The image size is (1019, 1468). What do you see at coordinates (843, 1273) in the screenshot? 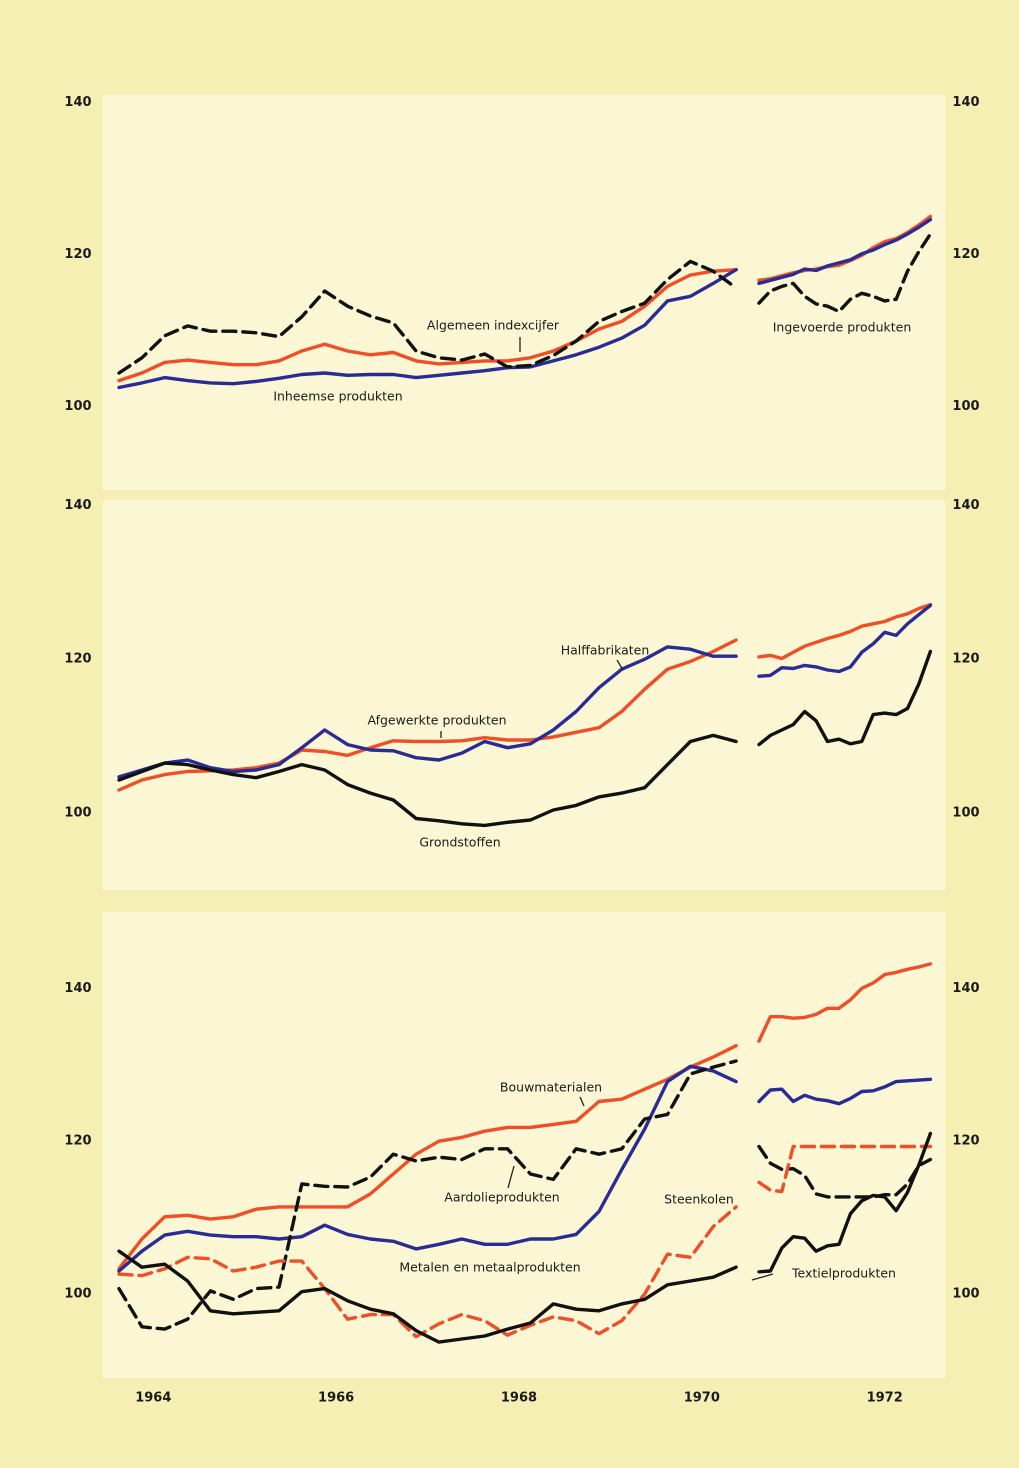
I see `series-label: Textielprodukten` at bounding box center [843, 1273].